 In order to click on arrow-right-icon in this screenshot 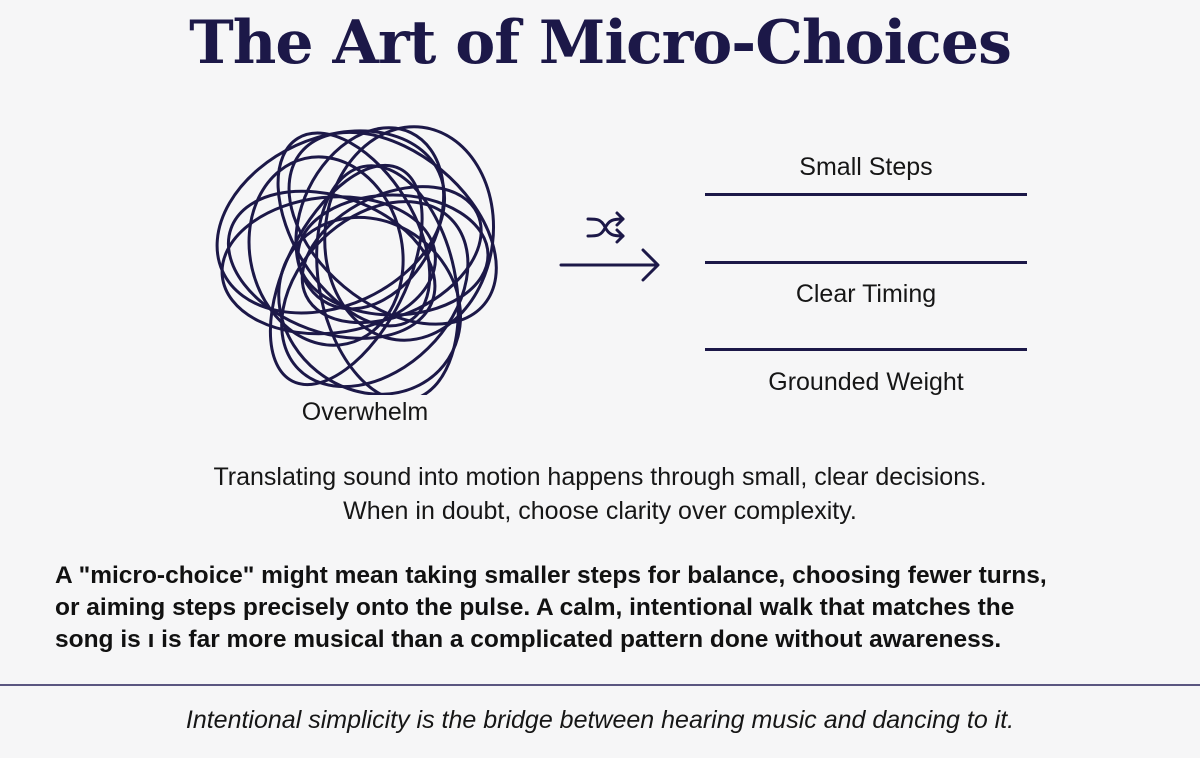, I will do `click(609, 265)`.